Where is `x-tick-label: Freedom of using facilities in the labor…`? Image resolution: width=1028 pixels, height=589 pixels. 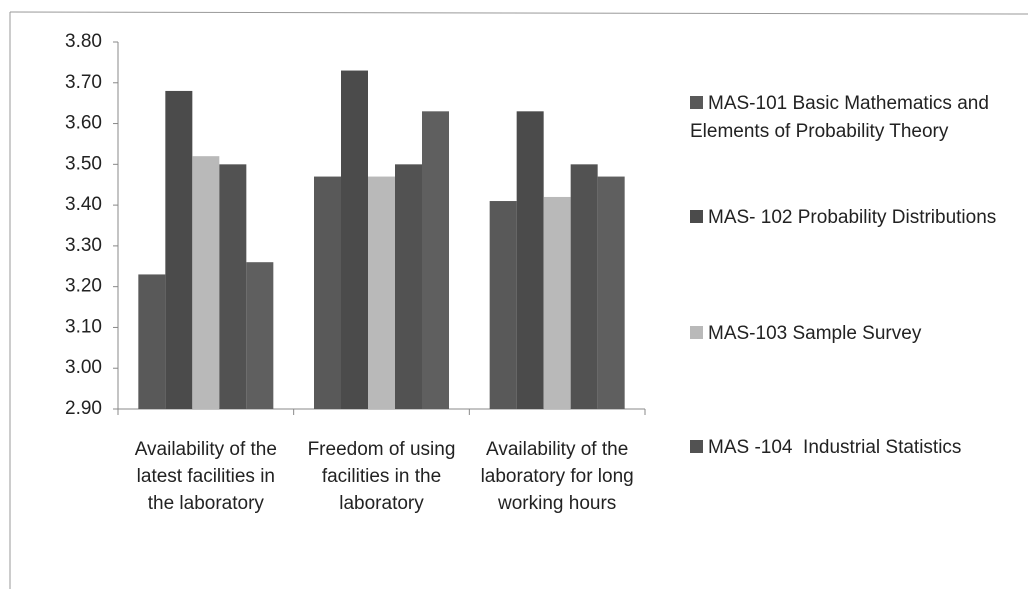 x-tick-label: Freedom of using facilities in the labor… is located at coordinates (381, 476).